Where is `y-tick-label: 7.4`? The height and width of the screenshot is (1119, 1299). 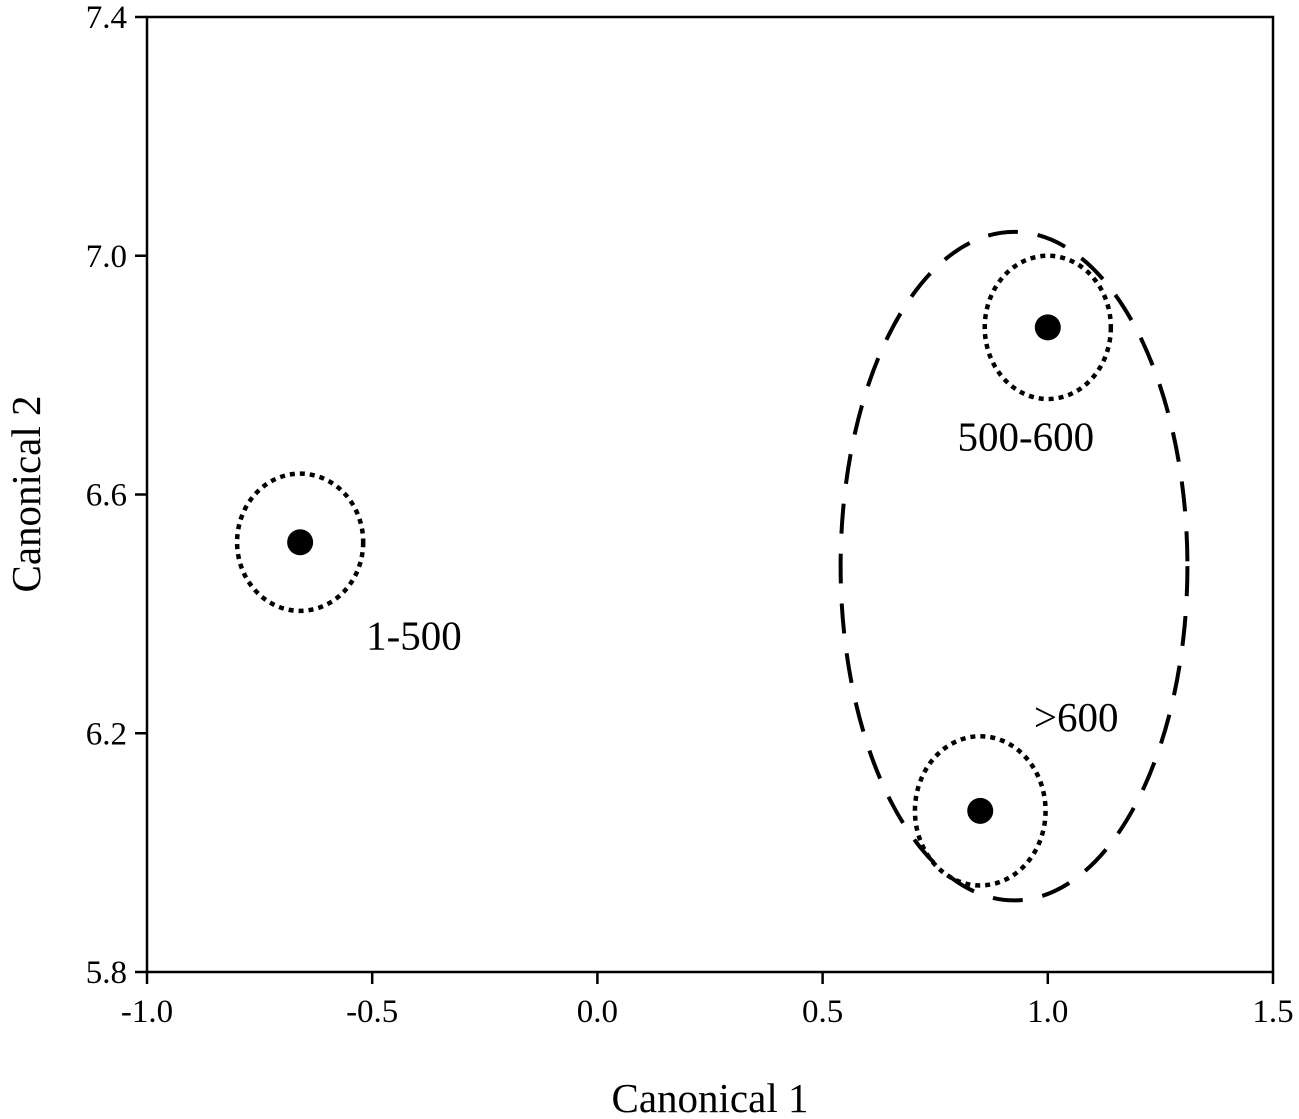
y-tick-label: 7.4 is located at coordinates (106, 18).